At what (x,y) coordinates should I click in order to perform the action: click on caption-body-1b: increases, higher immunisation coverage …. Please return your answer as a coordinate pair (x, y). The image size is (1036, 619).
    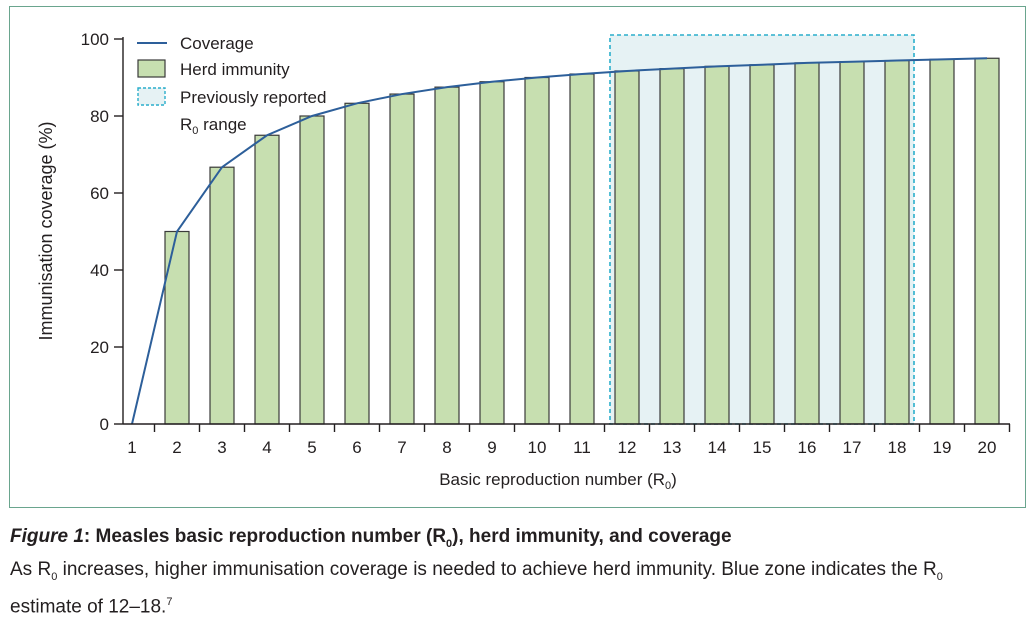
    Looking at the image, I should click on (497, 569).